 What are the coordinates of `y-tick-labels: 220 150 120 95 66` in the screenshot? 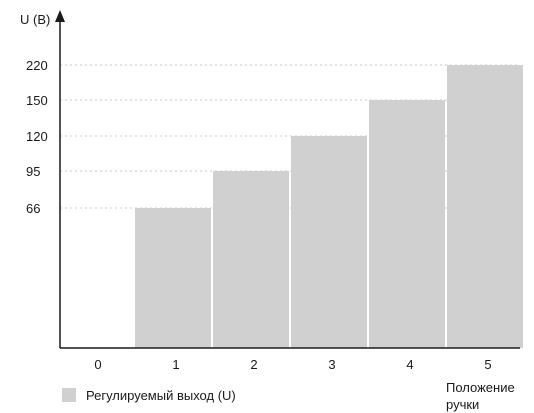 It's located at (37, 137).